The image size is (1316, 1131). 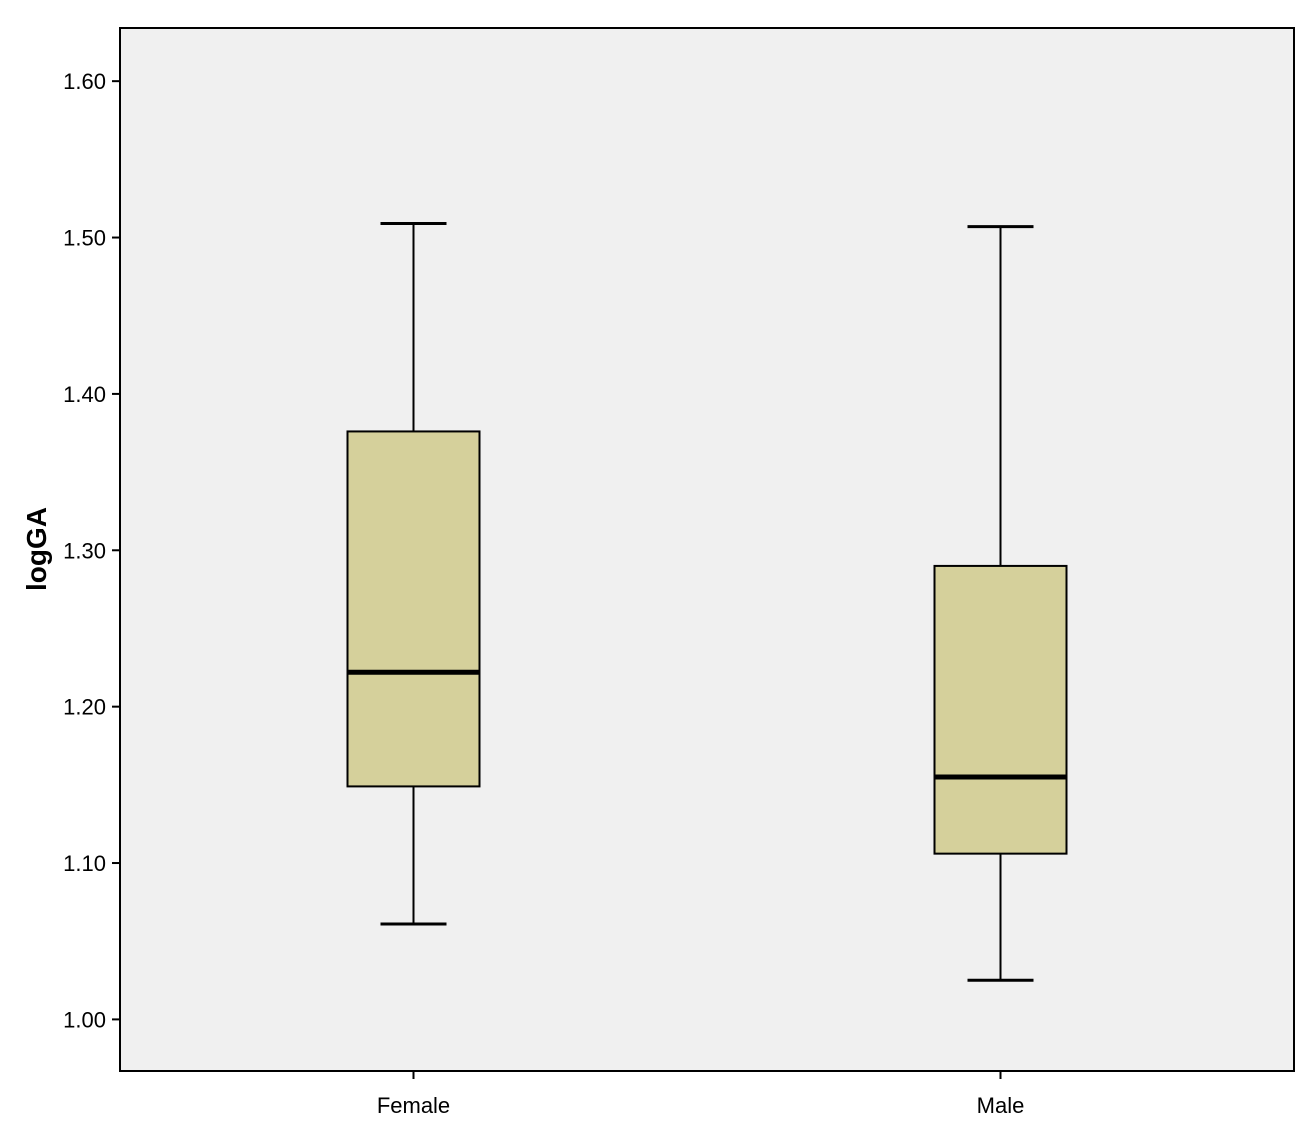 What do you see at coordinates (1001, 1105) in the screenshot?
I see `x-category-label-male: Male` at bounding box center [1001, 1105].